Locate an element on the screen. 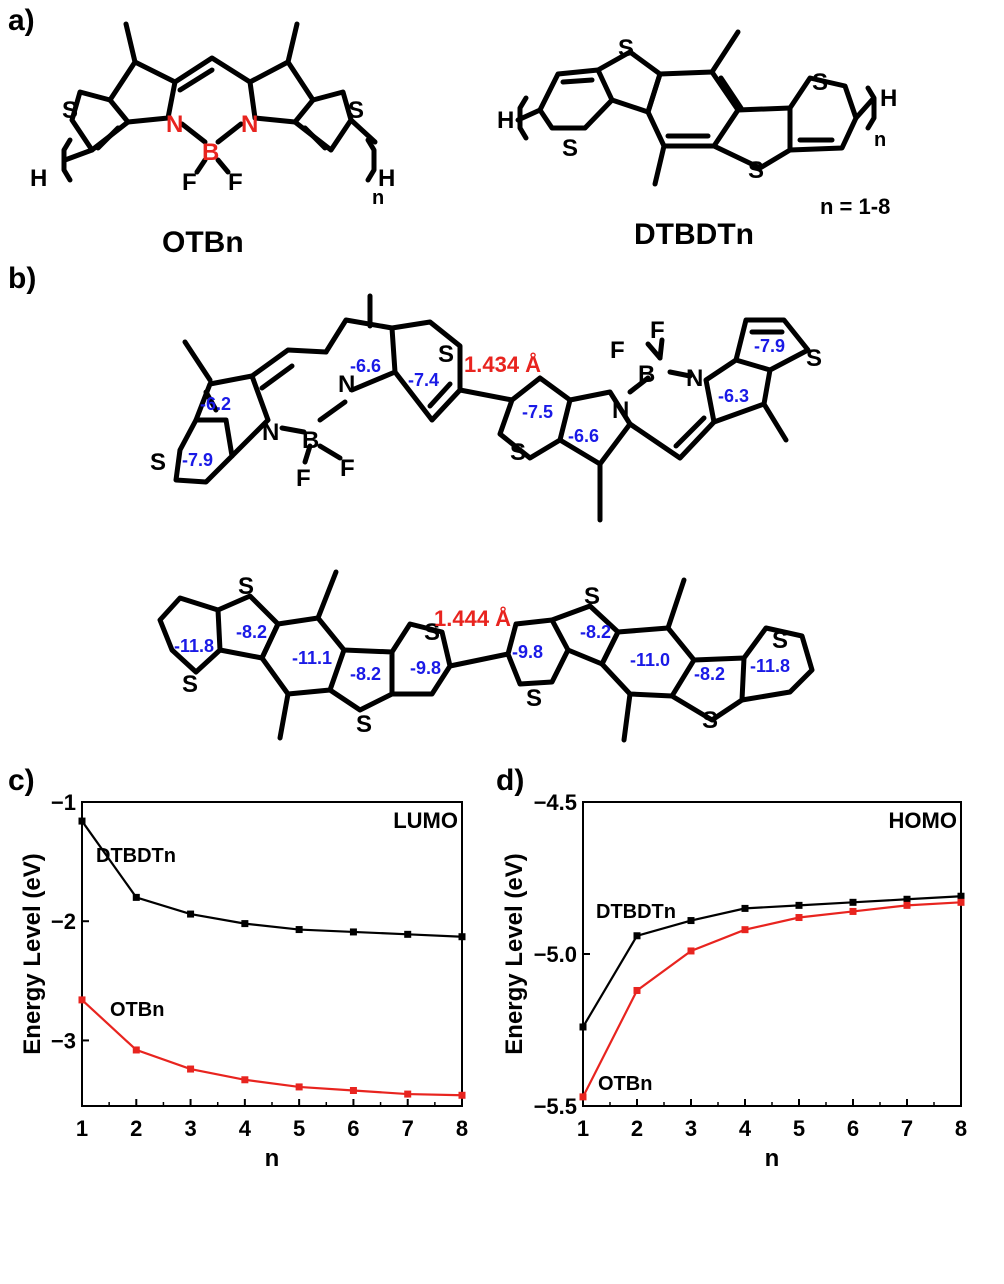 The width and height of the screenshot is (1004, 1284). panel-b-label: b) is located at coordinates (22, 278).